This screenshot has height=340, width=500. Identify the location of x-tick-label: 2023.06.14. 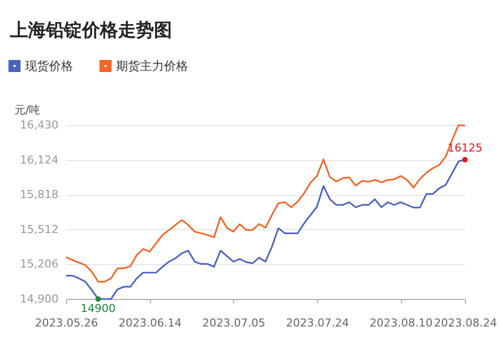
(150, 323).